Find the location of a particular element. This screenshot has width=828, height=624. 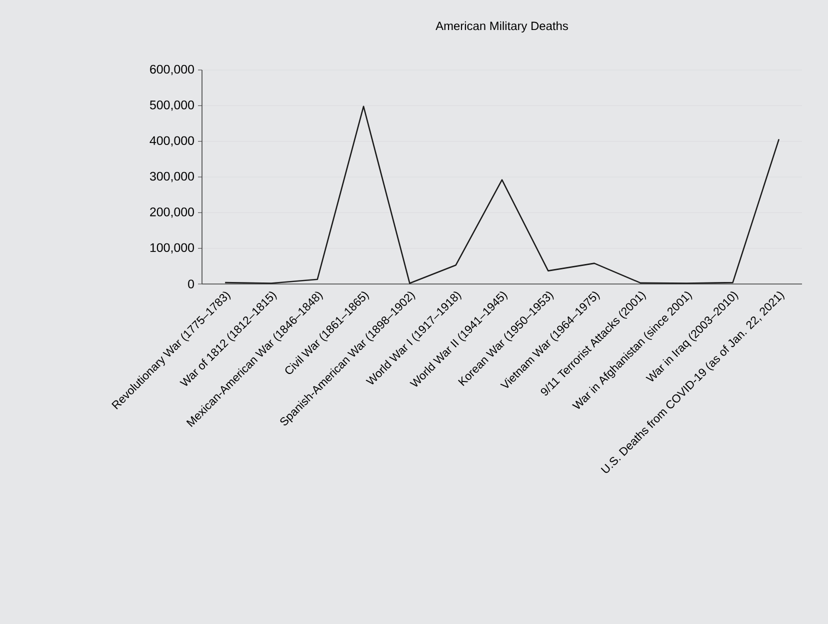

y-tick-label: 500,000 is located at coordinates (172, 105).